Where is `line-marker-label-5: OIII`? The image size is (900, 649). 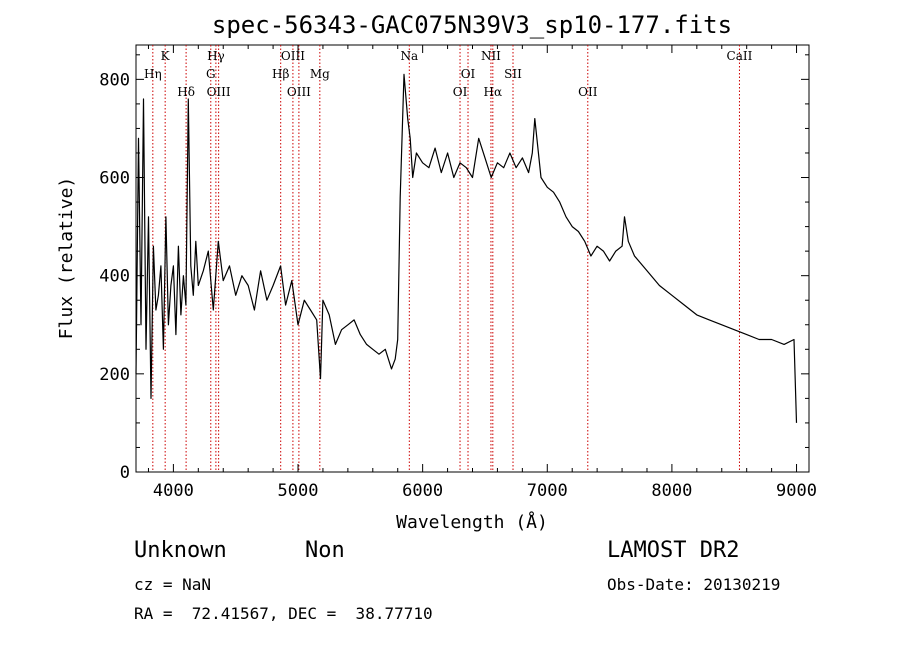 line-marker-label-5: OIII is located at coordinates (219, 92).